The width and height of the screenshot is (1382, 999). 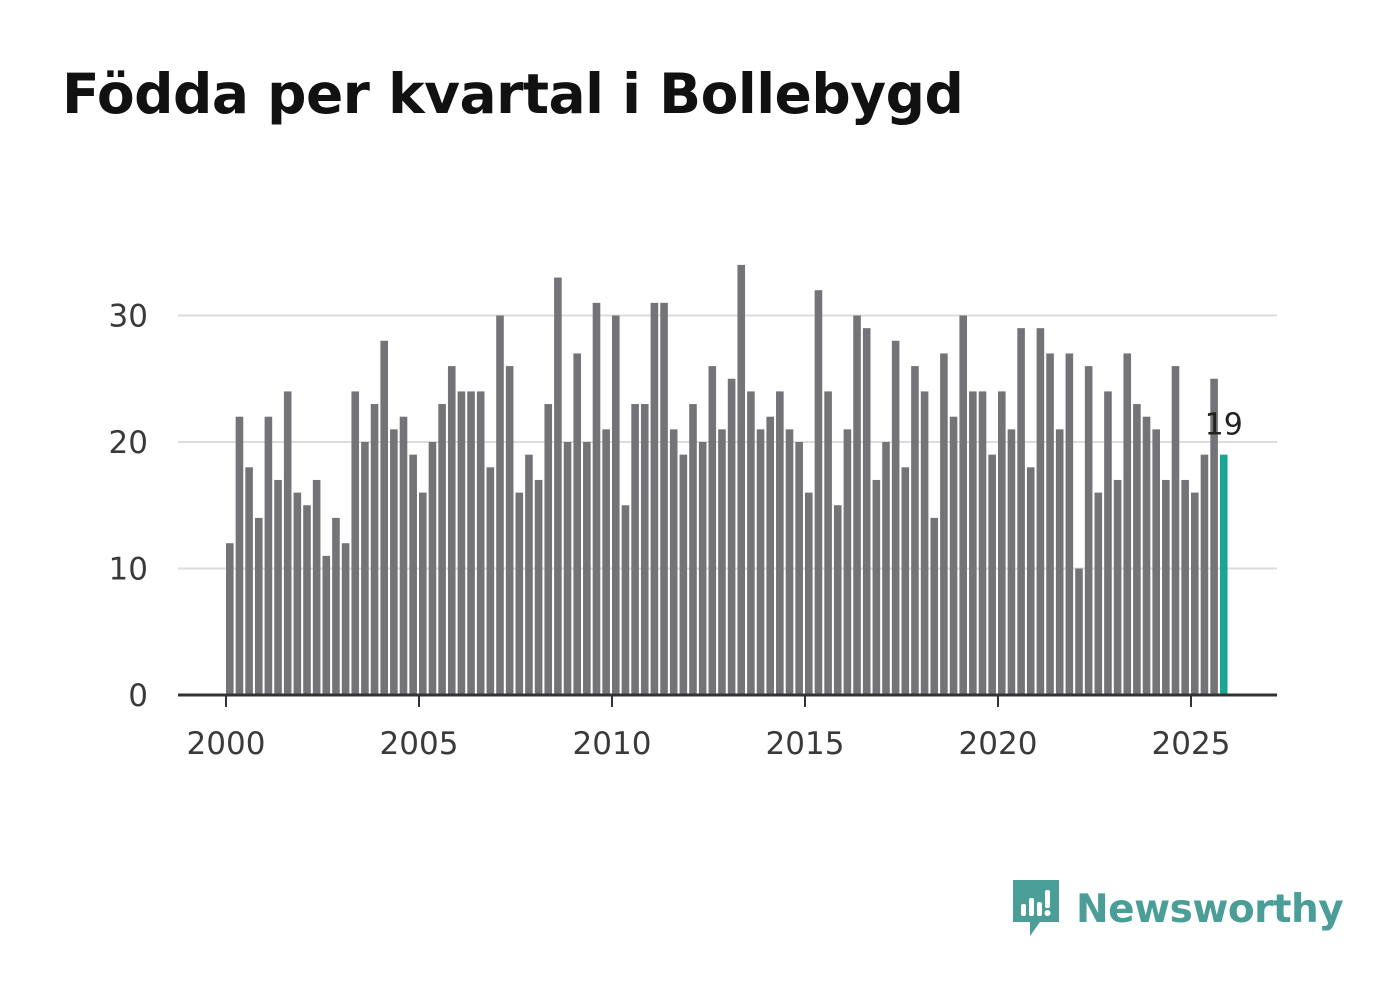 I want to click on x-tick-label: 2000, so click(x=226, y=744).